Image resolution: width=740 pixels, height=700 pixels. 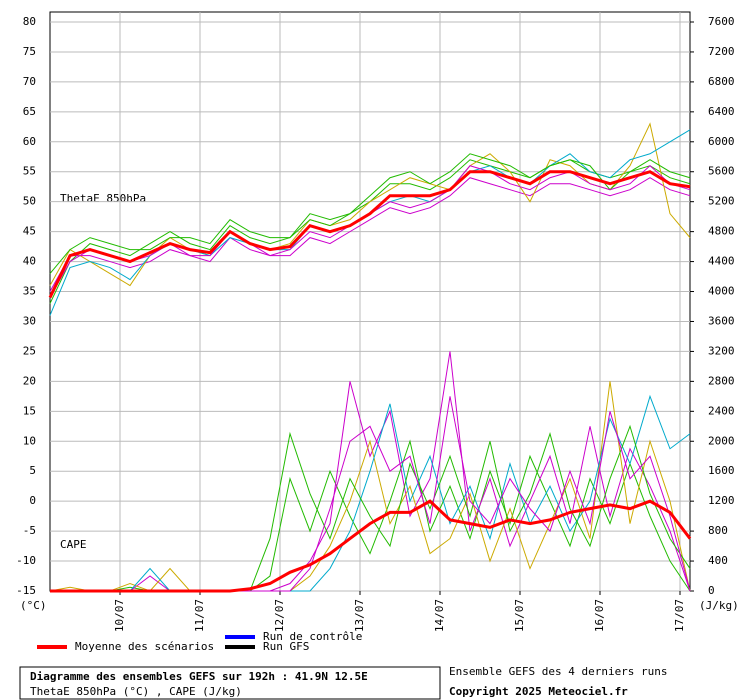 I want to click on y-tick-label: 40, so click(x=29, y=261).